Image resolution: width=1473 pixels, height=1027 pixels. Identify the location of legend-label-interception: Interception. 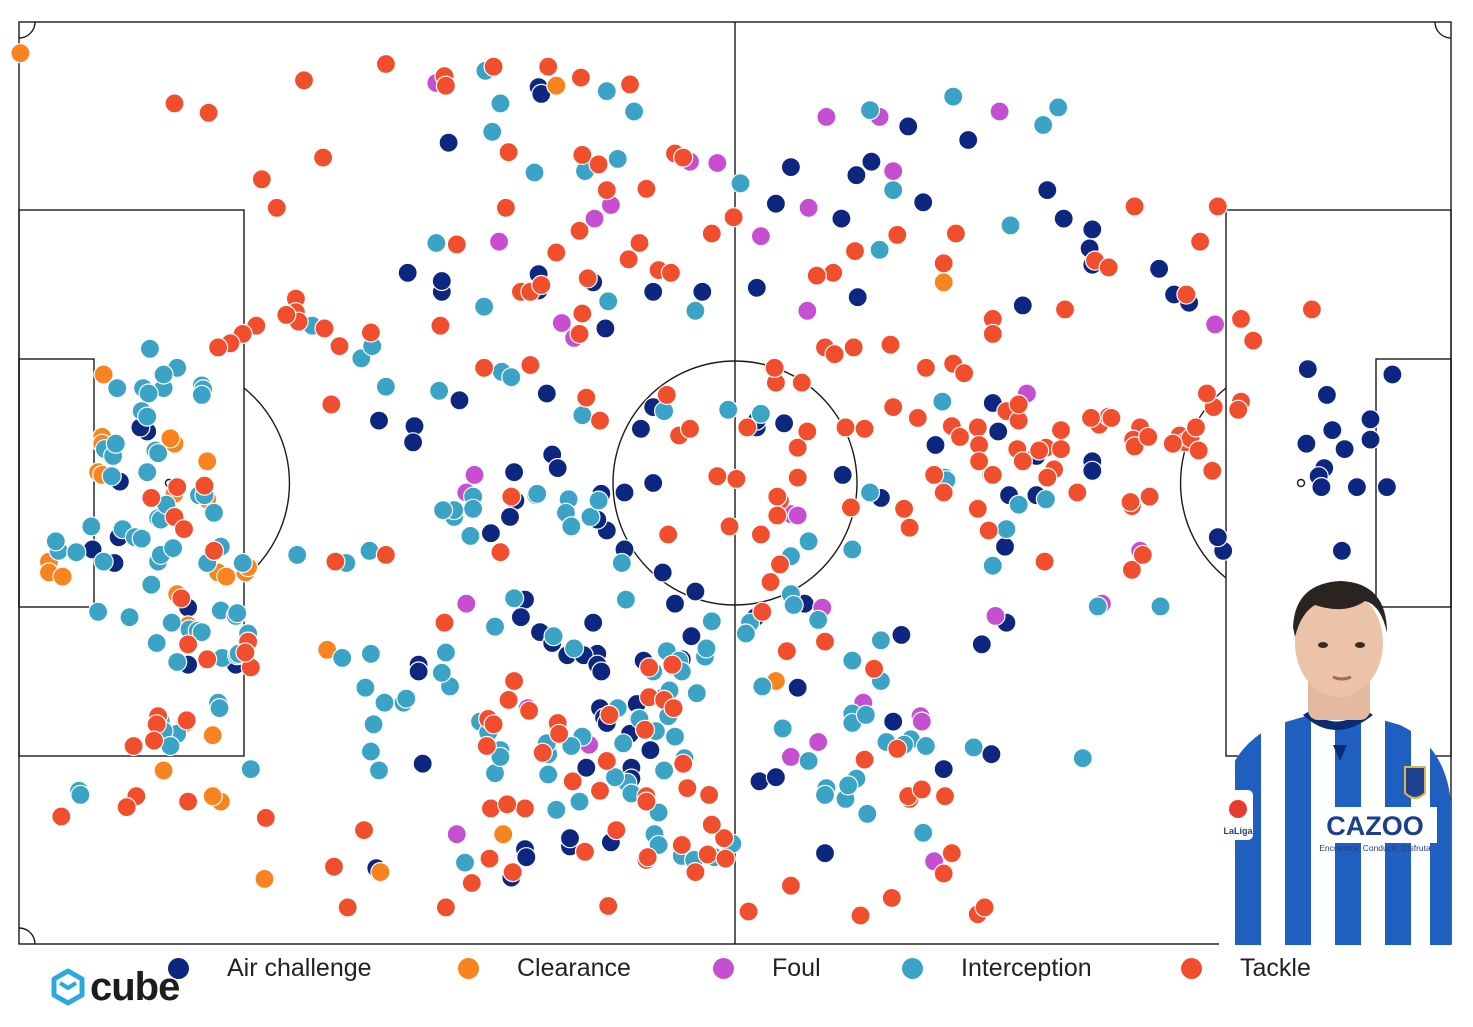
(1026, 967).